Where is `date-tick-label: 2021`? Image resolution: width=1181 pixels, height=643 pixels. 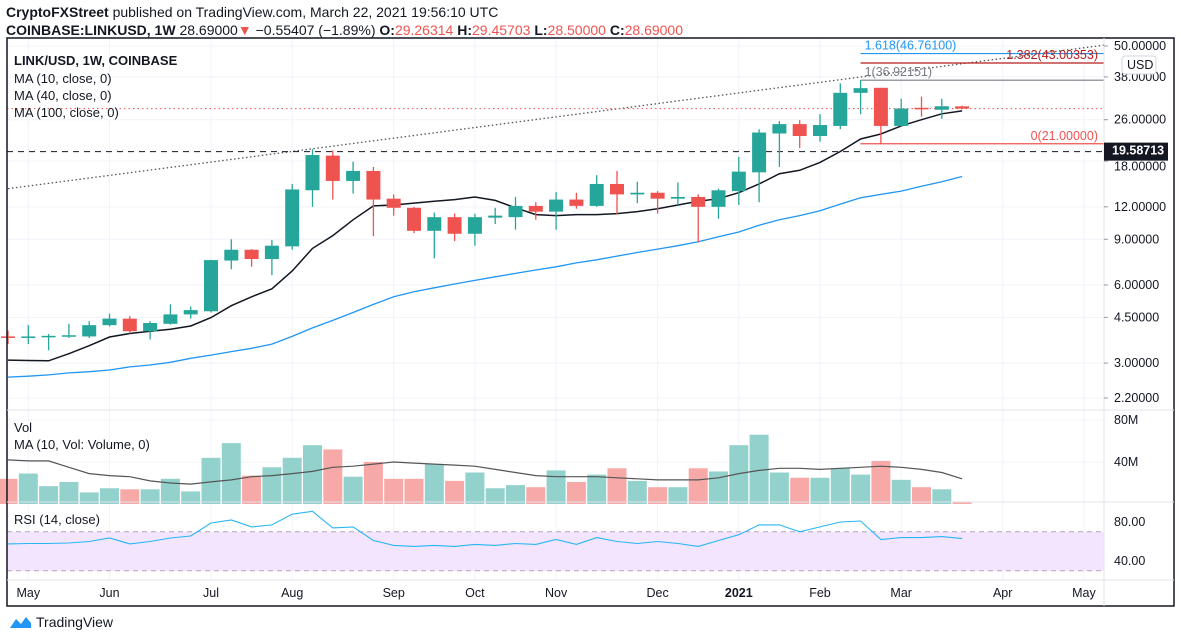 date-tick-label: 2021 is located at coordinates (739, 593).